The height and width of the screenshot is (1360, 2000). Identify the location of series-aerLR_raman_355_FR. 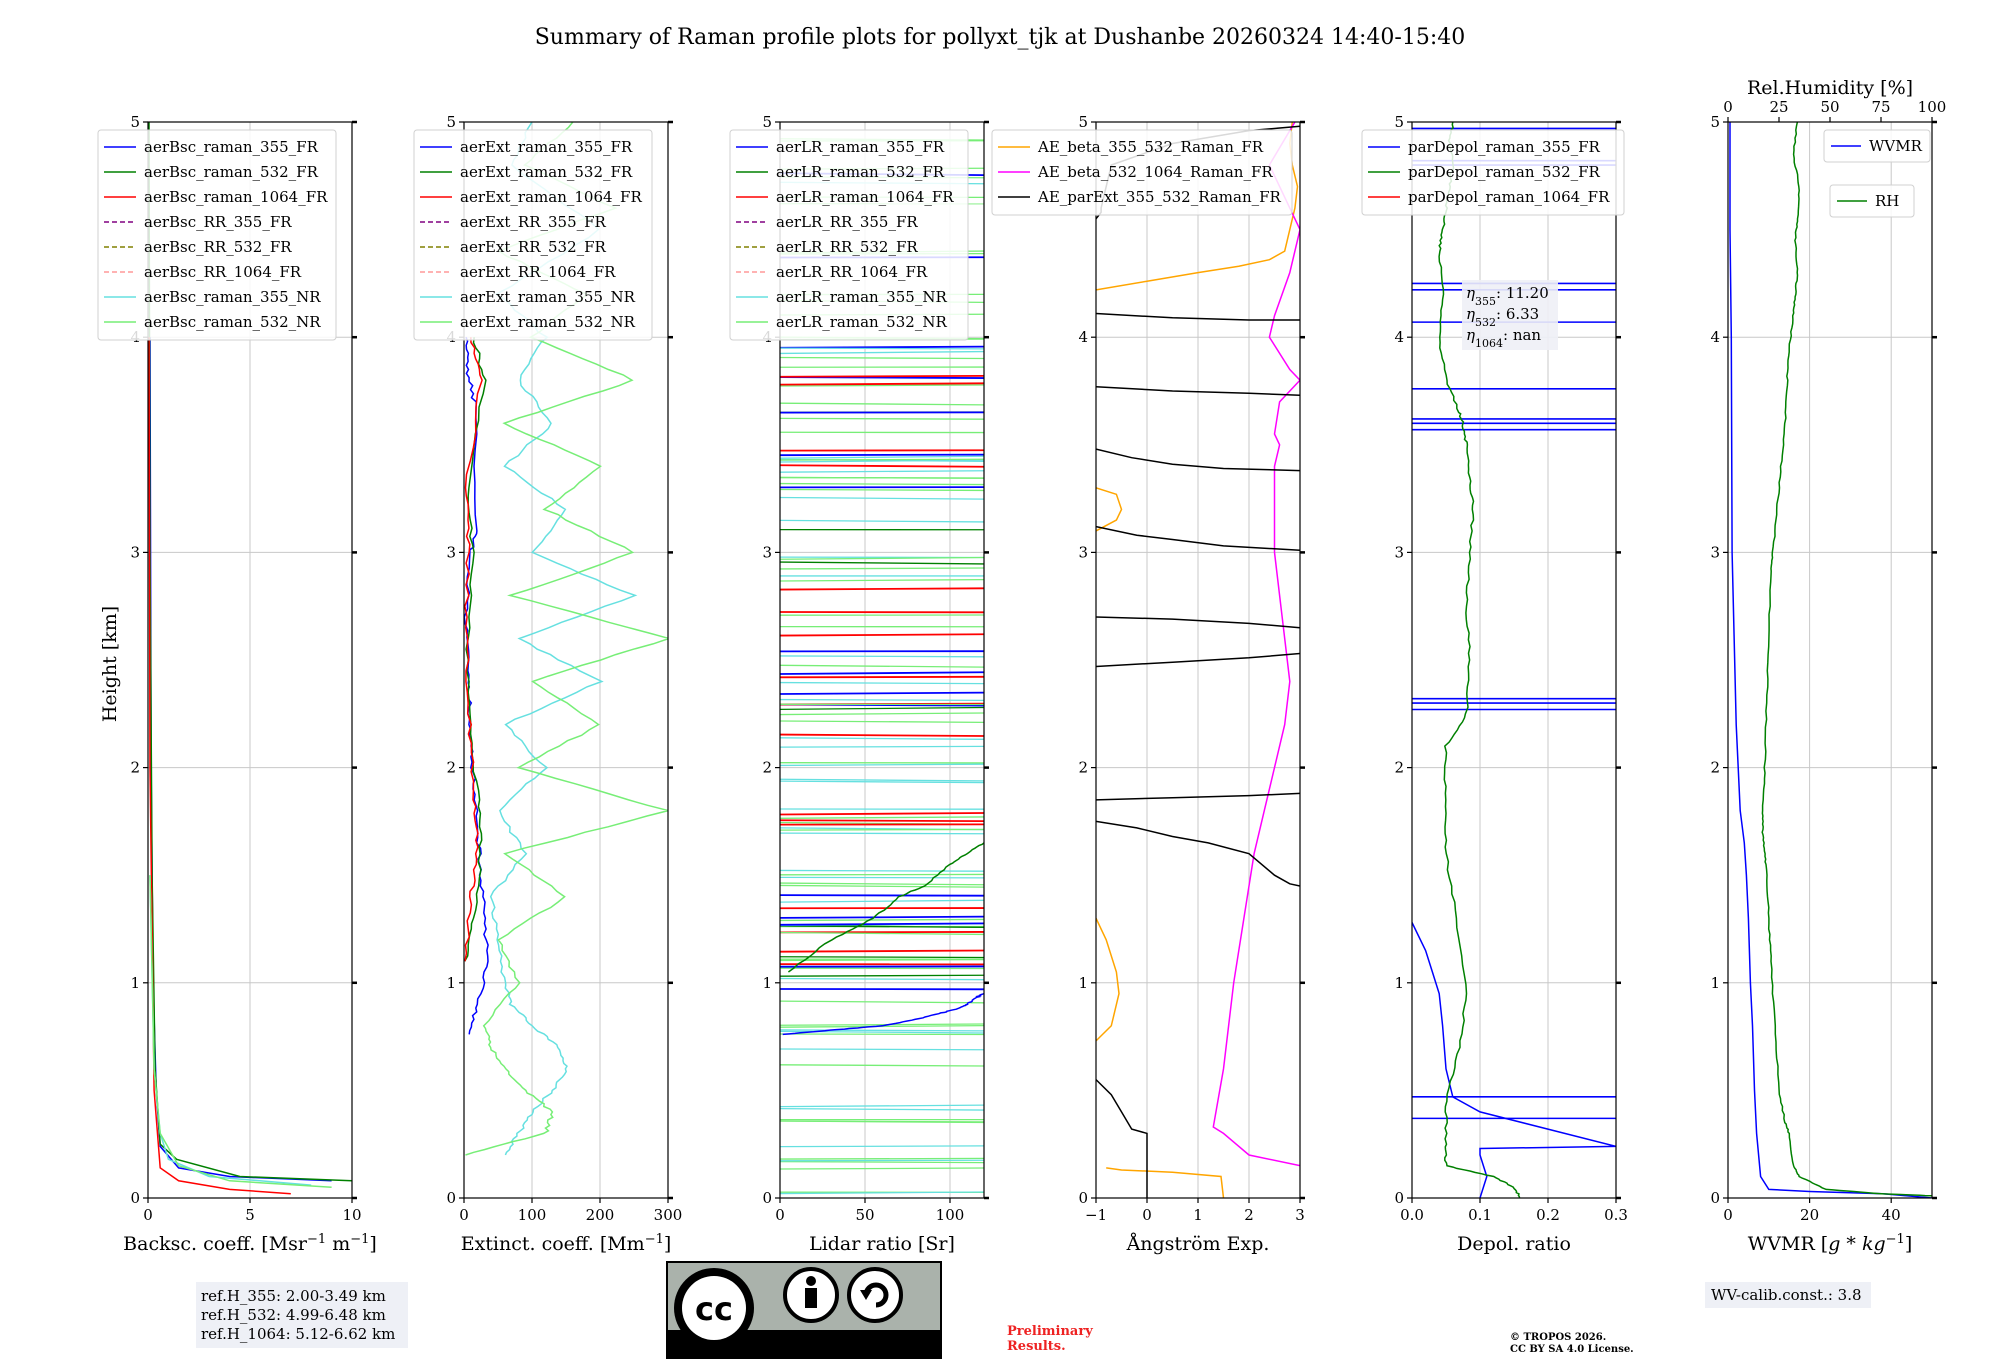
(883, 1014).